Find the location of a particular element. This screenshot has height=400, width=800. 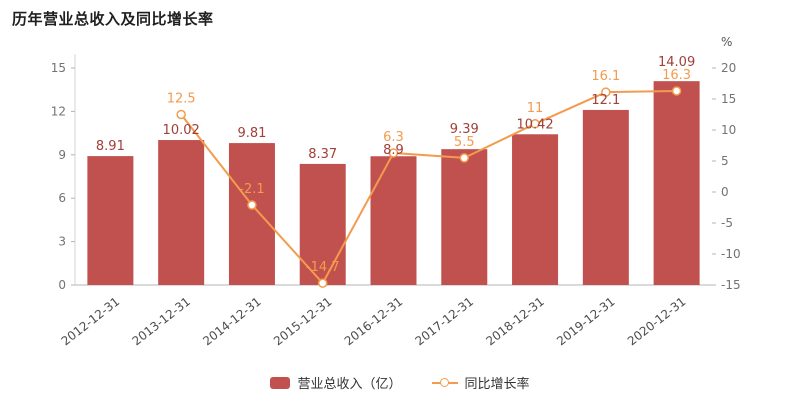

legend: 营业总收入（亿） 同比增长率 is located at coordinates (400, 382).